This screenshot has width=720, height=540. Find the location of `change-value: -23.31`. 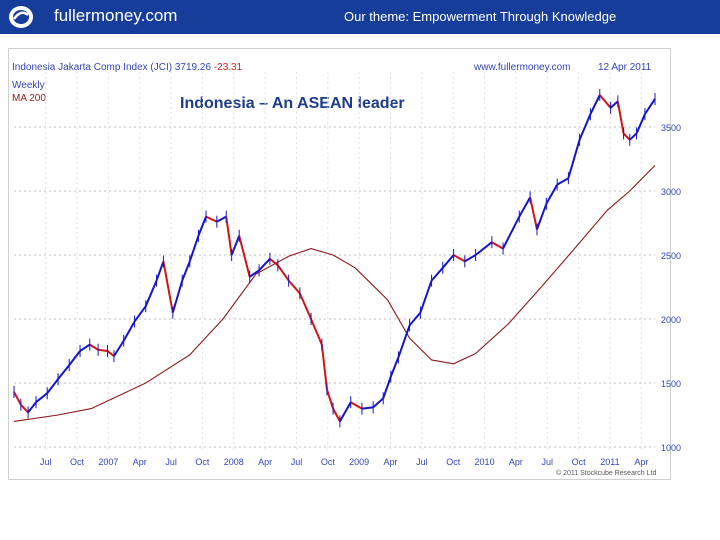

change-value: -23.31 is located at coordinates (228, 67).